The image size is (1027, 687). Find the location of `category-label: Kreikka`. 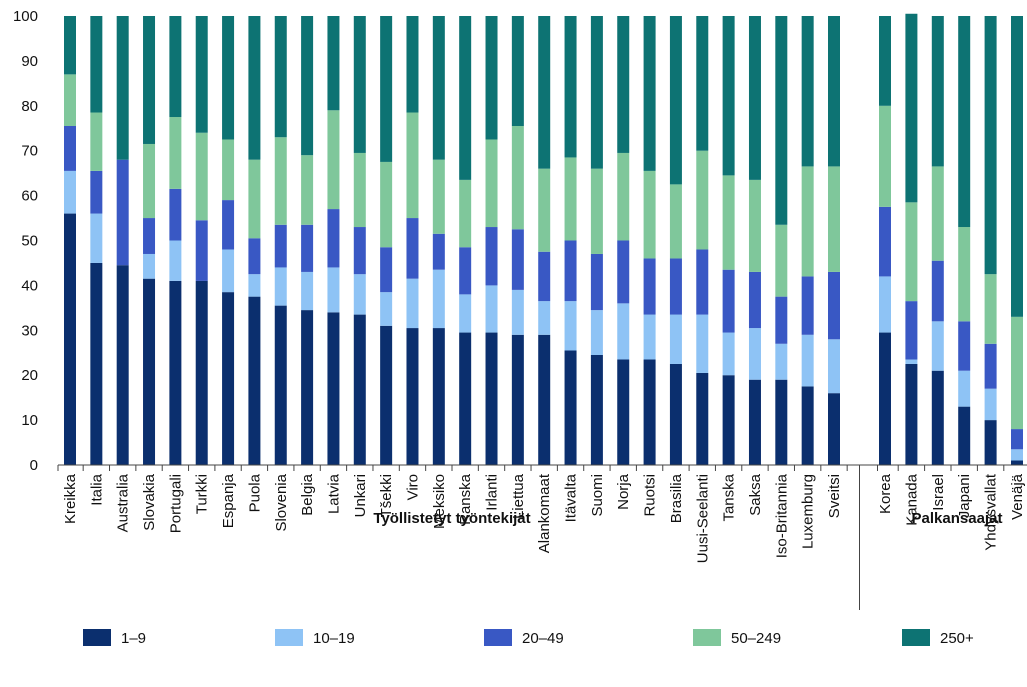

category-label: Kreikka is located at coordinates (70, 498).